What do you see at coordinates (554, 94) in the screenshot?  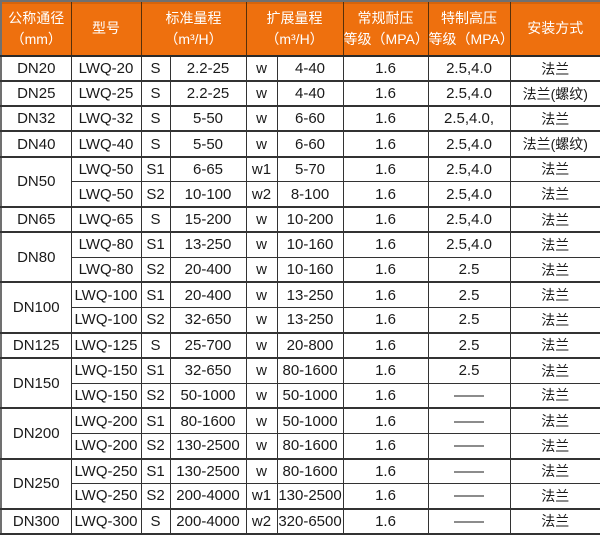 I see `cell-installation: 法兰(螺纹)` at bounding box center [554, 94].